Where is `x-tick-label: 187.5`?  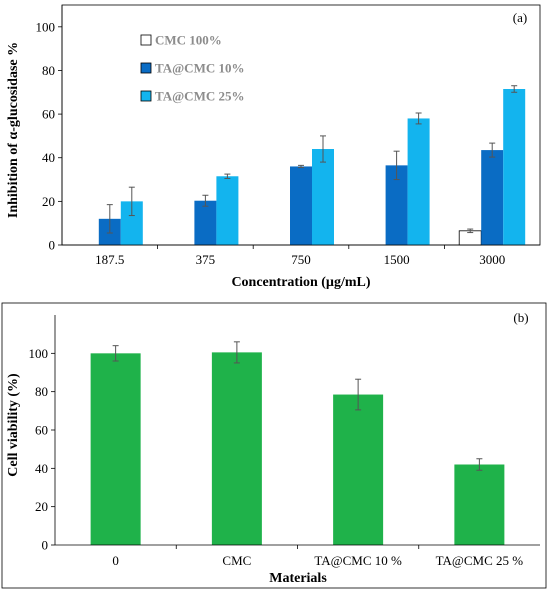
x-tick-label: 187.5 is located at coordinates (109, 259).